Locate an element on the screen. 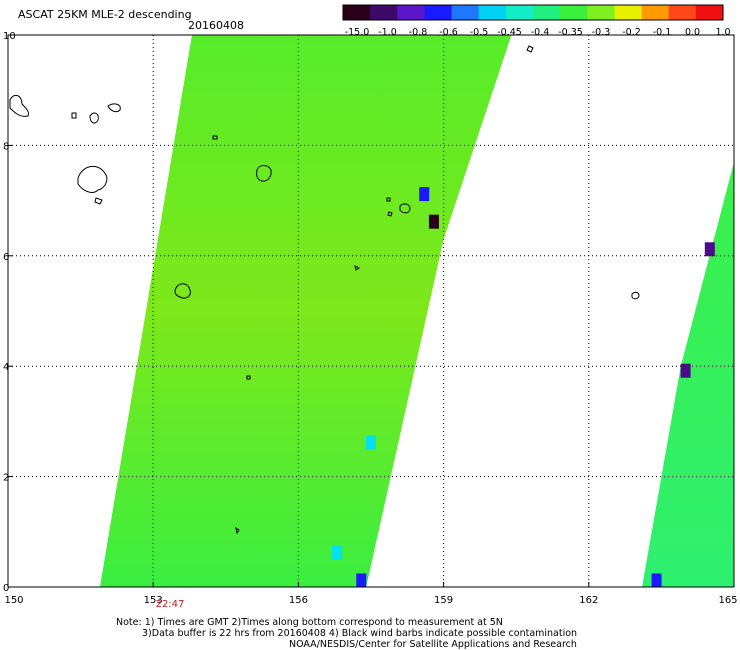  time-label: 22:47 is located at coordinates (170, 604).